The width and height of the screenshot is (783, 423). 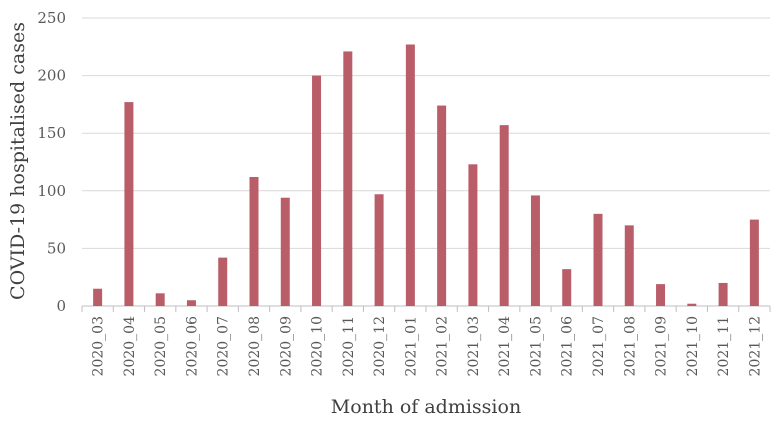 I want to click on x-tick-label: 2020_06, so click(x=192, y=346).